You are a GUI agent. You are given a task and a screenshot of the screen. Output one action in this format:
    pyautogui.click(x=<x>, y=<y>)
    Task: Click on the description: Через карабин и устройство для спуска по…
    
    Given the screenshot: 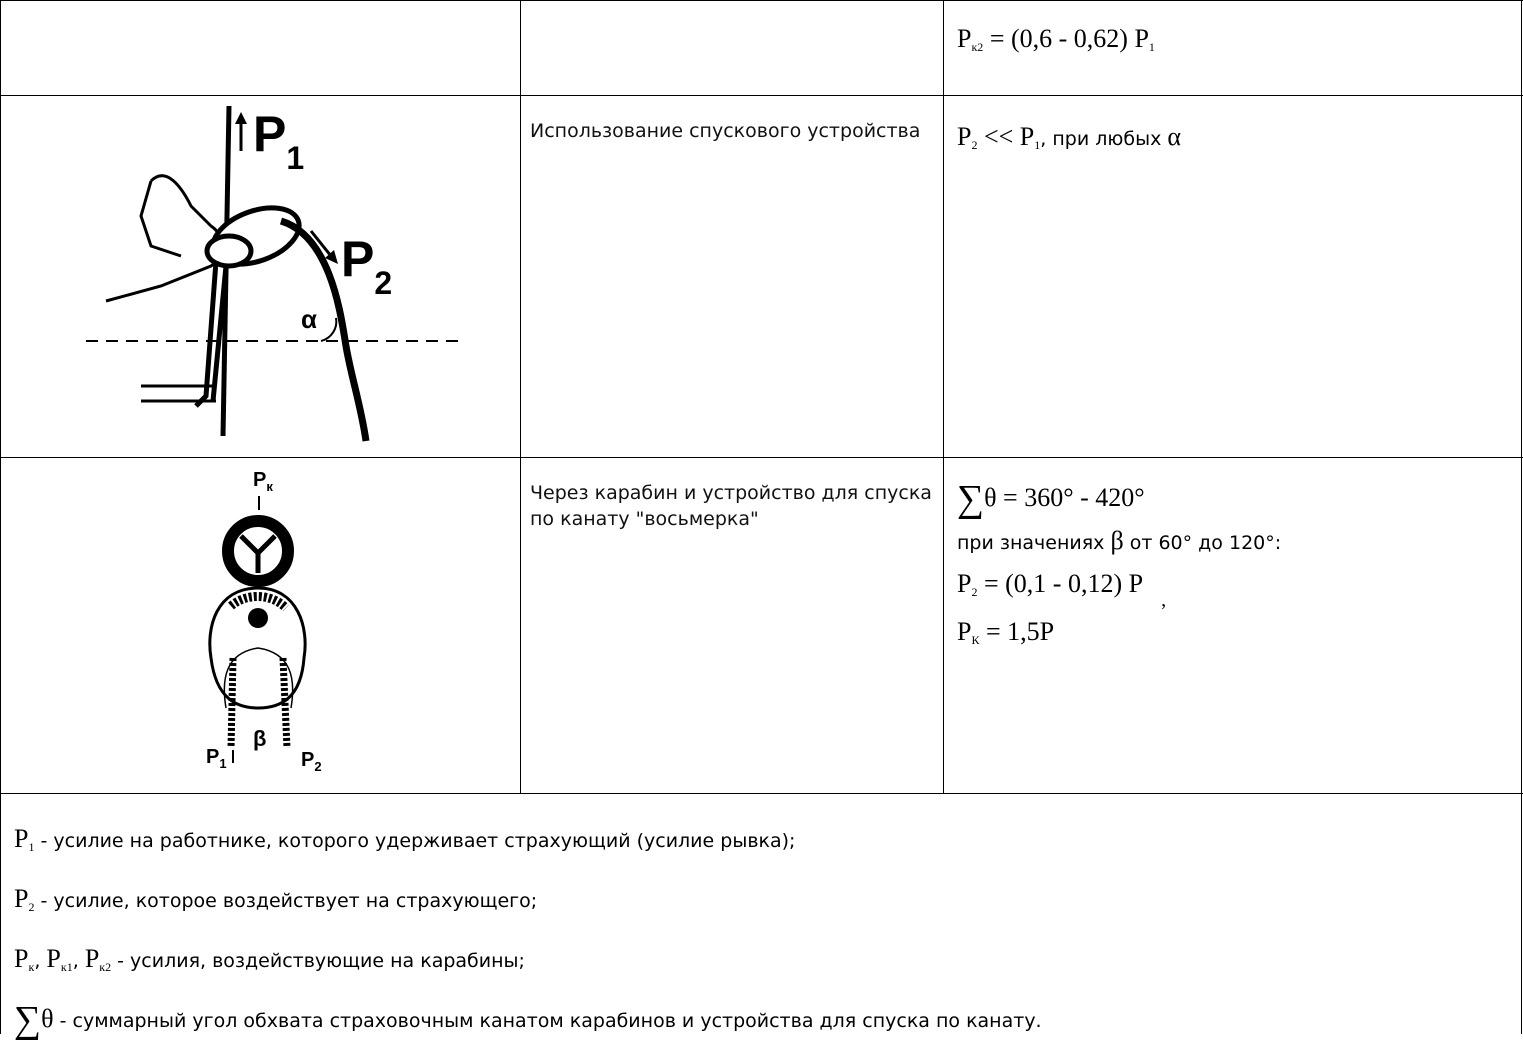 What is the action you would take?
    pyautogui.click(x=731, y=506)
    